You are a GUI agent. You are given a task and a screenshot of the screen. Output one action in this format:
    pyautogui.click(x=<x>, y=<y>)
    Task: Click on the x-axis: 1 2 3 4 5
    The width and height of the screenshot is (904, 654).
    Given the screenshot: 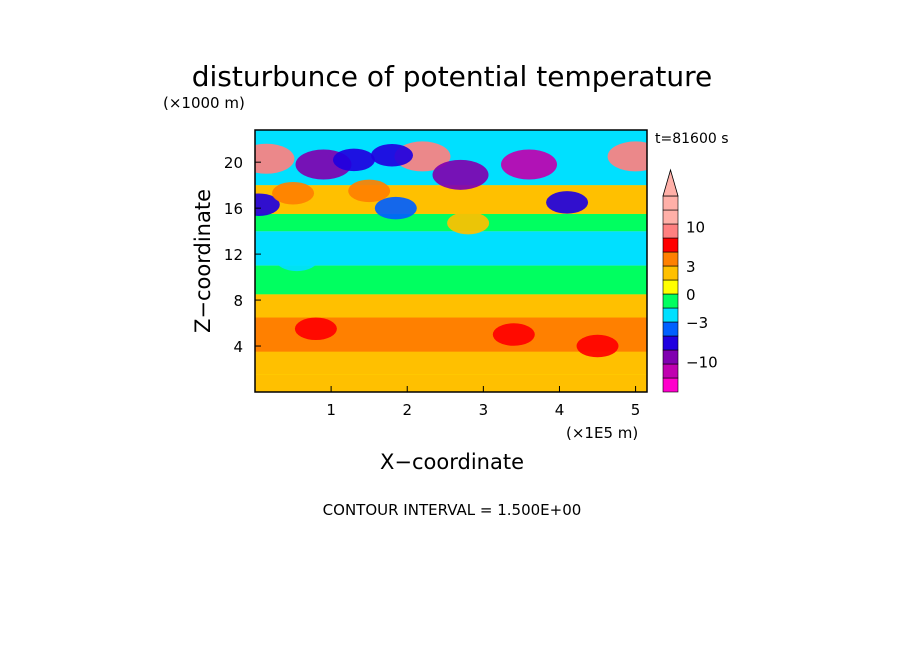 What is the action you would take?
    pyautogui.click(x=483, y=402)
    